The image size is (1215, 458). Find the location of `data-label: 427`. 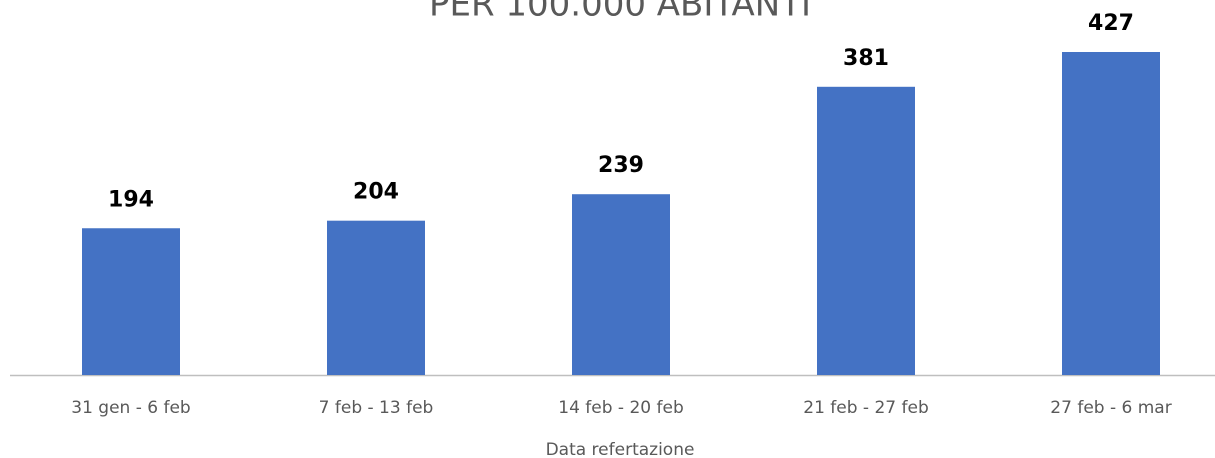

data-label: 427 is located at coordinates (1111, 23).